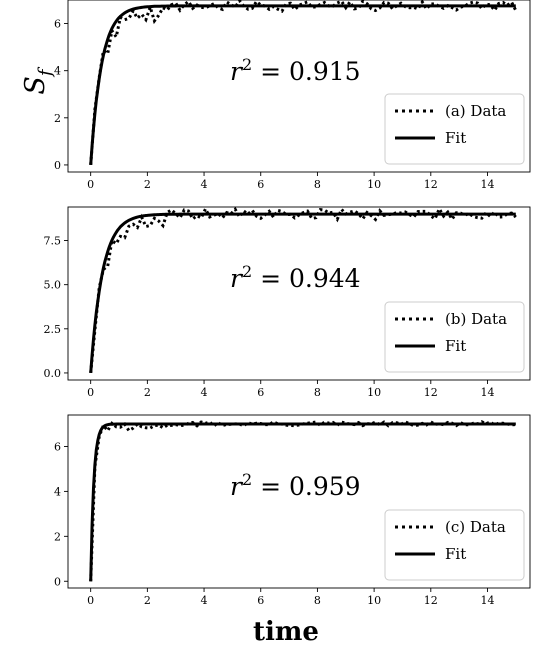 The height and width of the screenshot is (645, 540). I want to click on r-value: = 0.959, so click(306, 486).